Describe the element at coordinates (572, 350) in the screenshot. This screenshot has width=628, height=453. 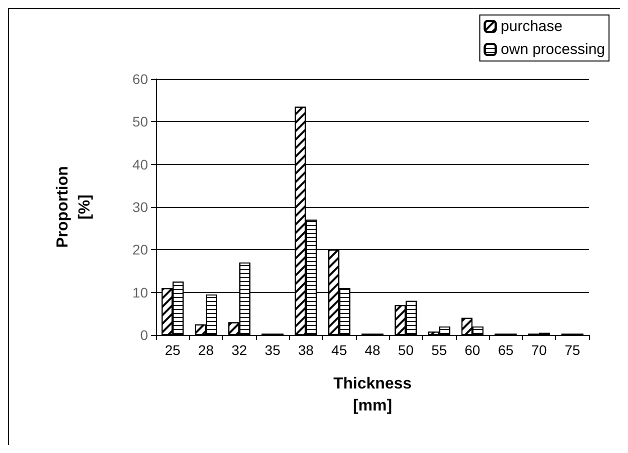
I see `x-tick-label: 75` at that location.